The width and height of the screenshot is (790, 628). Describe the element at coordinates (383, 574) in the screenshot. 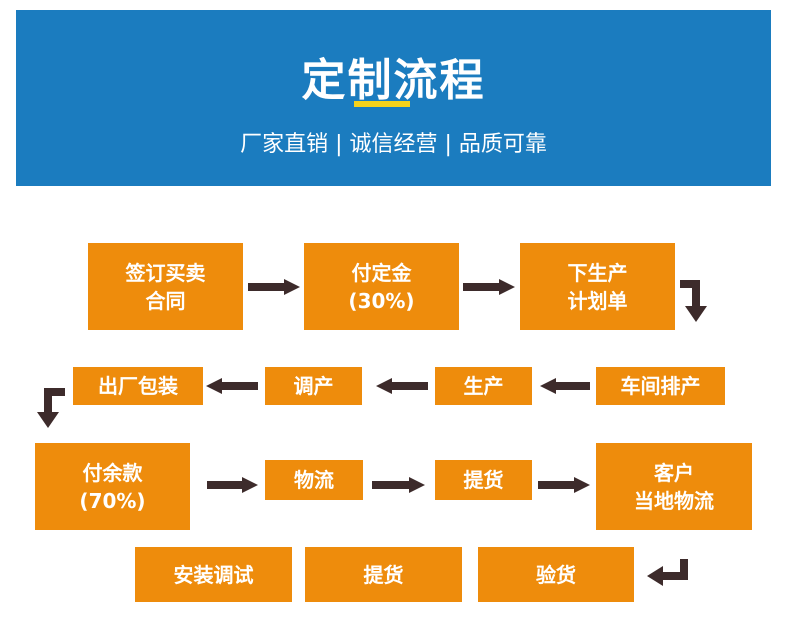

I see `step-pickup-2: 提货` at that location.